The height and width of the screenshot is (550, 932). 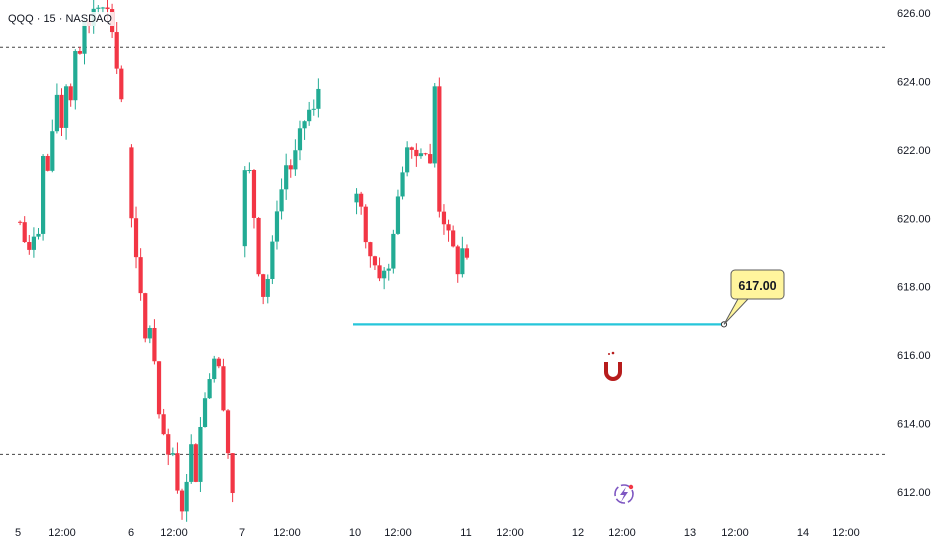 What do you see at coordinates (613, 371) in the screenshot?
I see `magnet-body` at bounding box center [613, 371].